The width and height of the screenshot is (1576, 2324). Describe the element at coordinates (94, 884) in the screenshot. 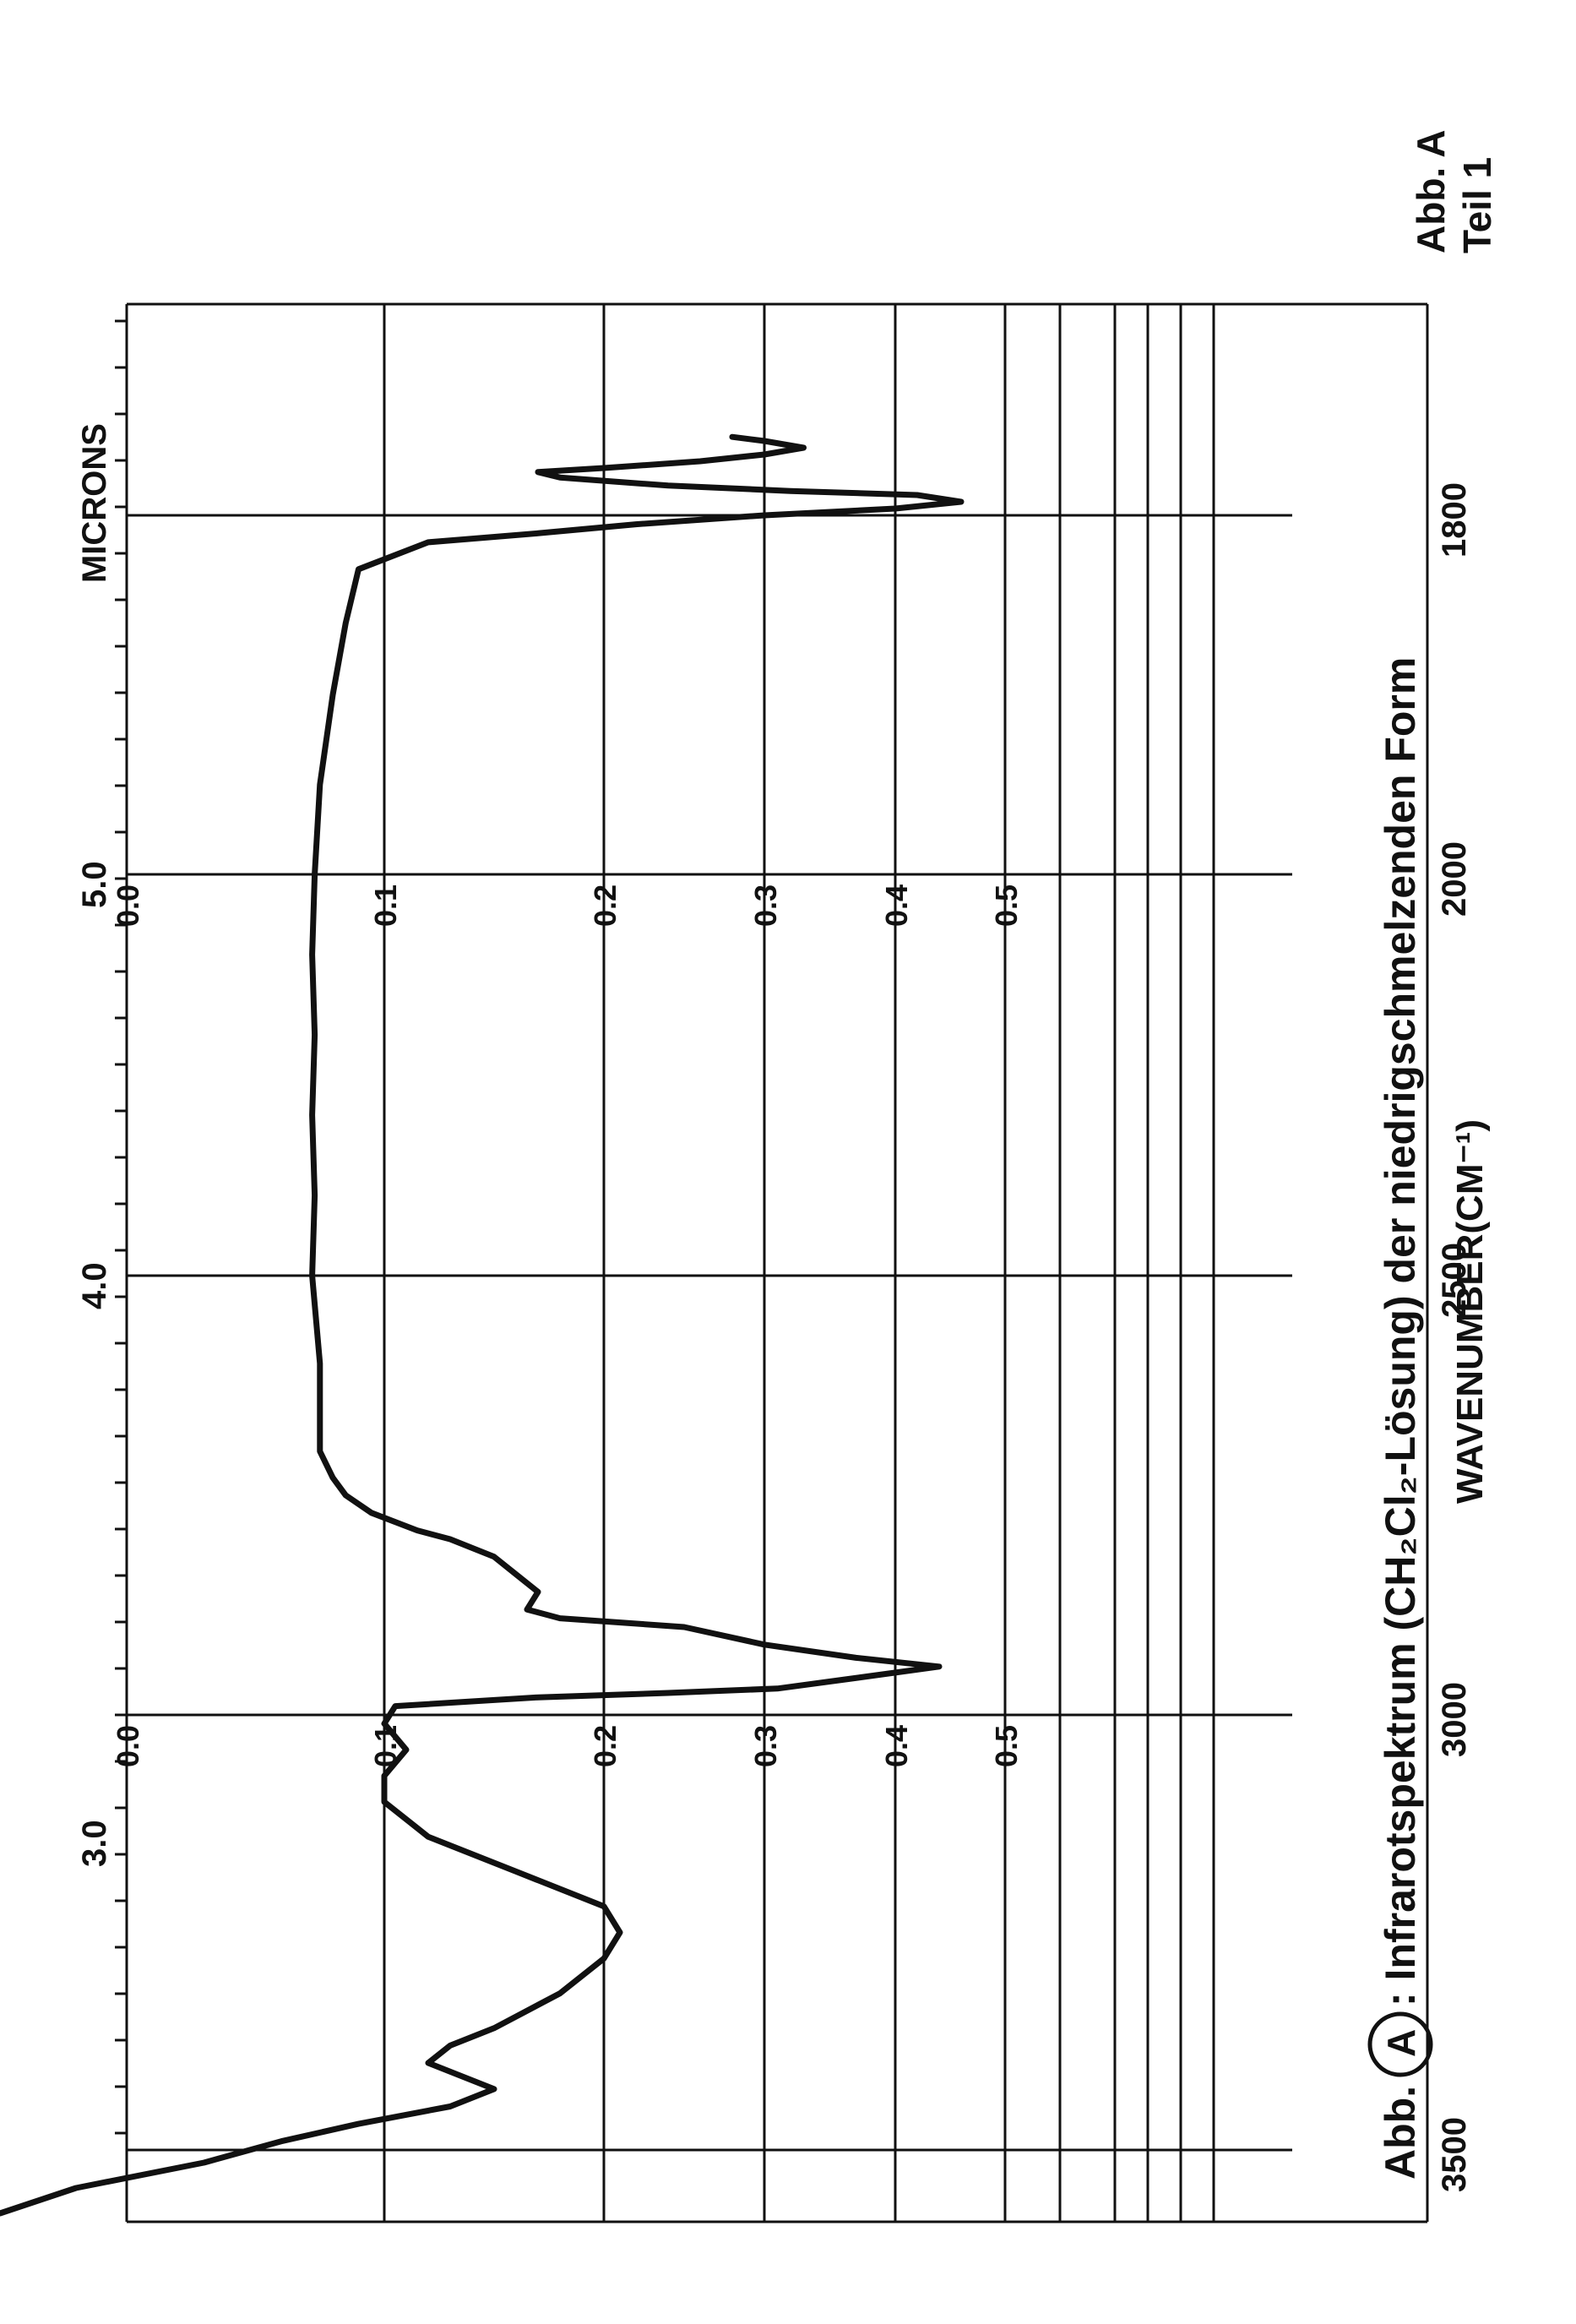

I see `top-tick-label: 5.0` at that location.